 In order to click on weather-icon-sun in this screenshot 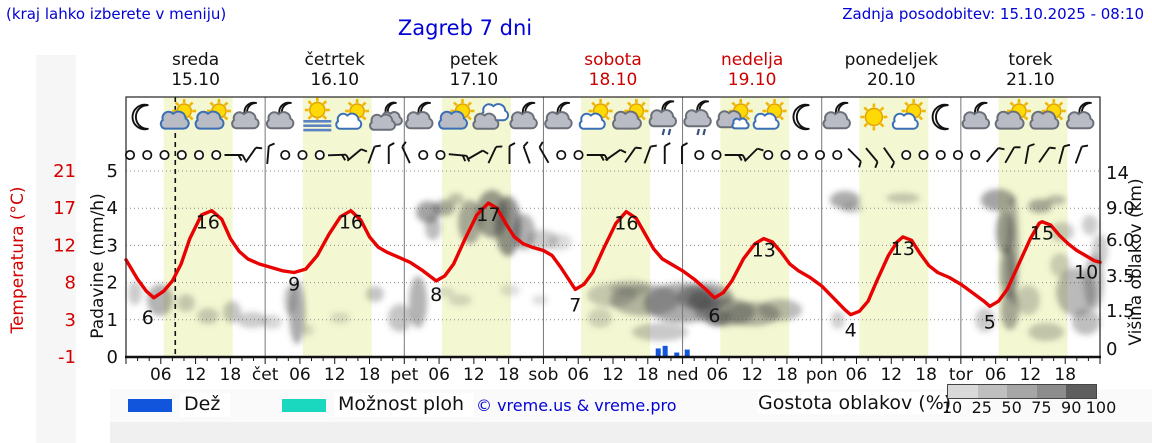, I will do `click(874, 117)`.